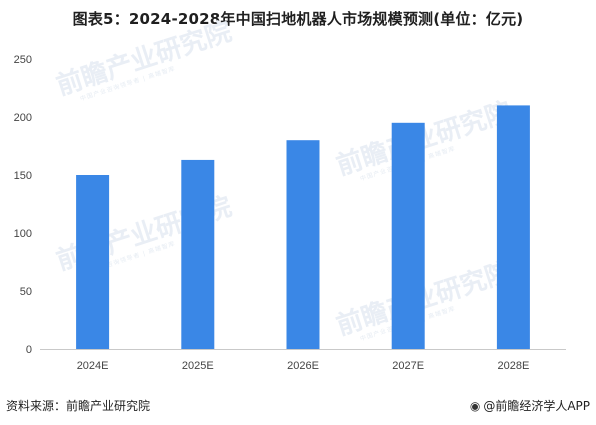 This screenshot has height=425, width=596. Describe the element at coordinates (23, 176) in the screenshot. I see `y-tick-label: 150` at that location.